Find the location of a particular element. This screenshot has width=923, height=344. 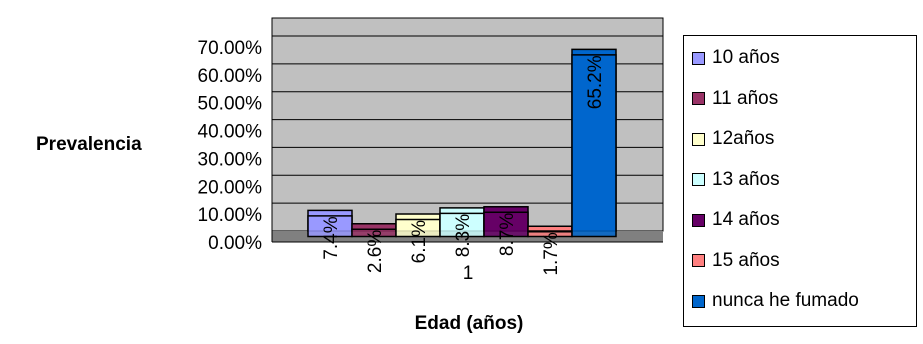

legend-label: 13 años is located at coordinates (746, 179).